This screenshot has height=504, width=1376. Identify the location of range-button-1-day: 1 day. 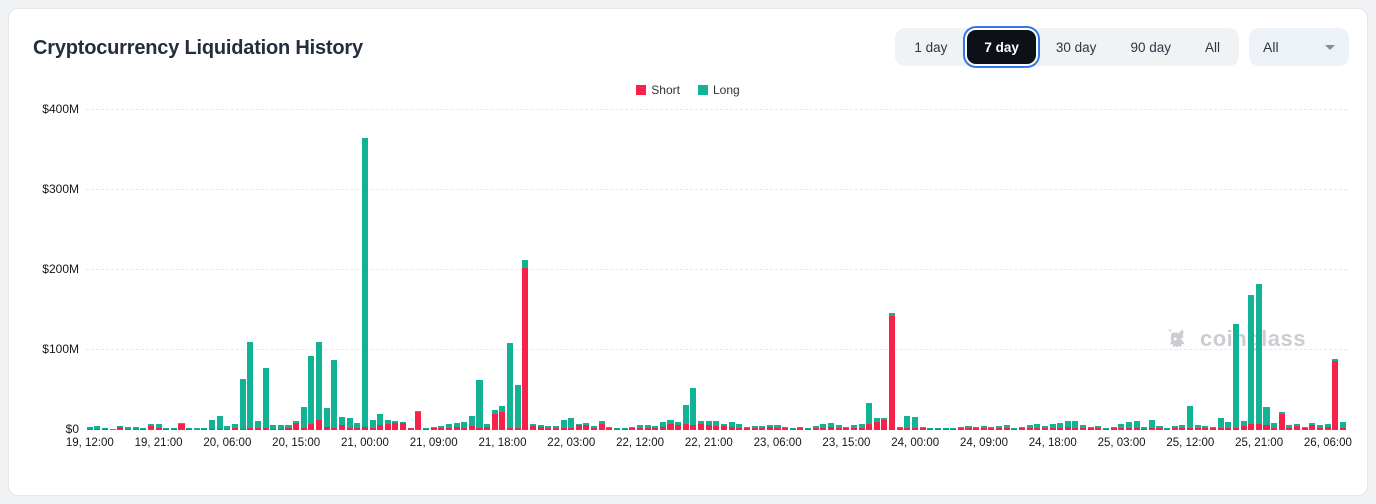
(930, 47).